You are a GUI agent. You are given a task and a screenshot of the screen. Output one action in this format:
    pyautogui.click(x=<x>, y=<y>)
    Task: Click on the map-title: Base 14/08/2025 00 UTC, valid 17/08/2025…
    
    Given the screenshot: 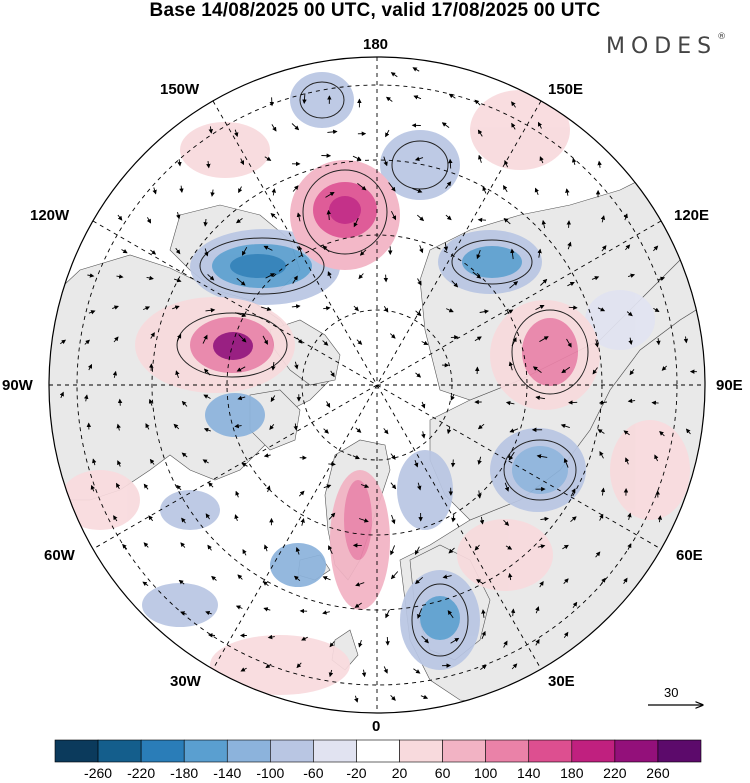 What is the action you would take?
    pyautogui.click(x=375, y=10)
    